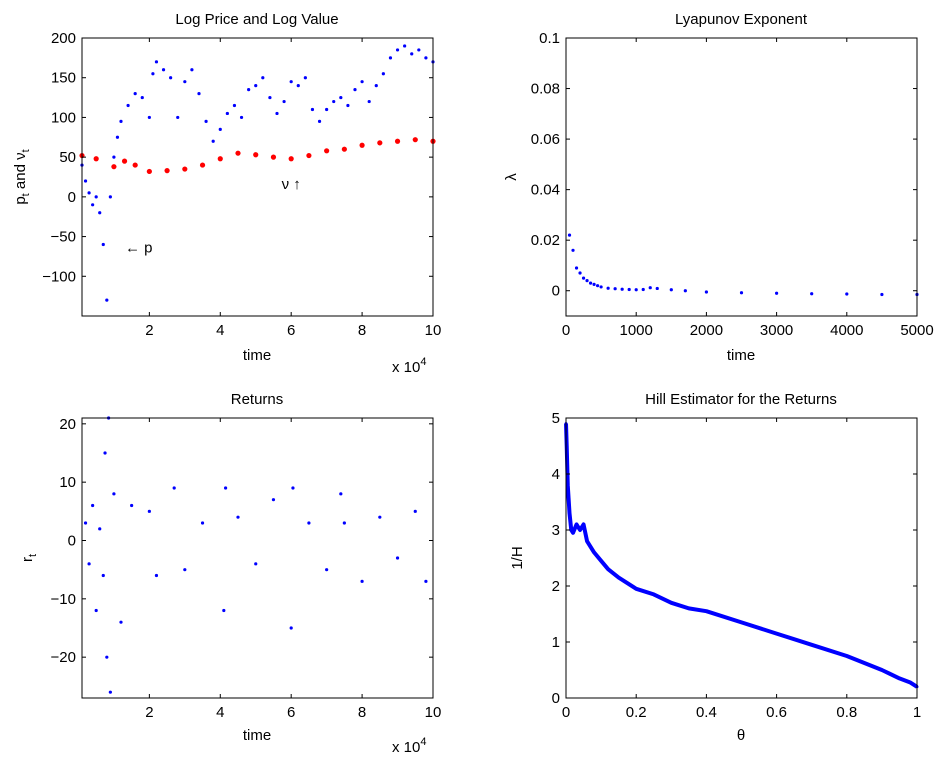  What do you see at coordinates (257, 355) in the screenshot?
I see `panel-log-price-xlabel: time` at bounding box center [257, 355].